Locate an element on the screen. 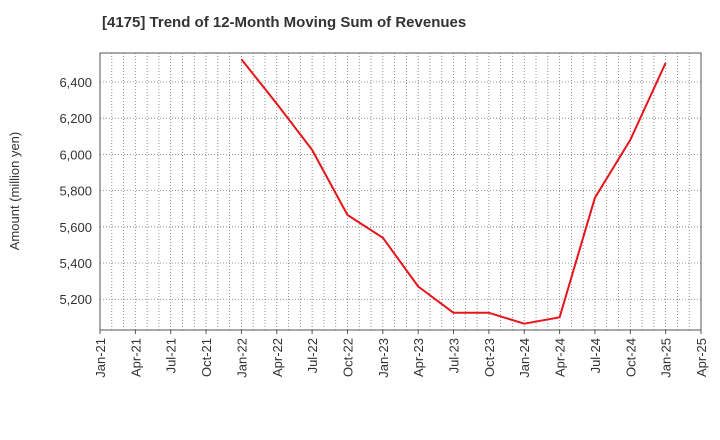 The image size is (720, 440). x-tick-label: Jul-23 is located at coordinates (454, 355).